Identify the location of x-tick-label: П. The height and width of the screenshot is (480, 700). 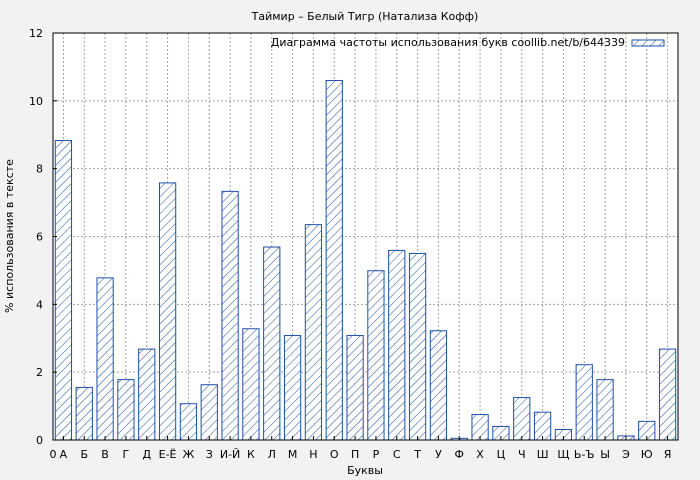
(355, 454).